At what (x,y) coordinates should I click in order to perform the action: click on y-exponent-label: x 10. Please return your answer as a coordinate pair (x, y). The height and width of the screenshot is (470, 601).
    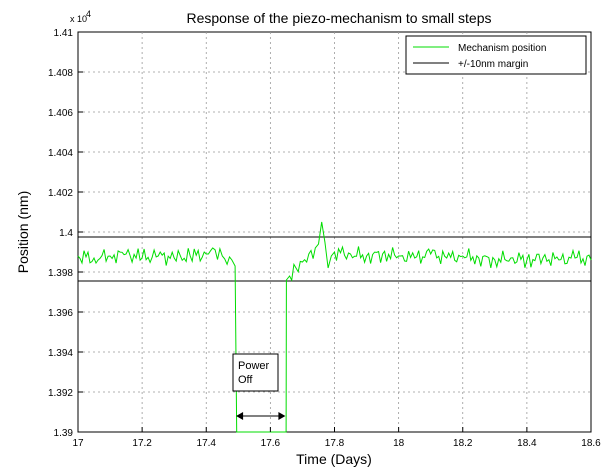
    Looking at the image, I should click on (78, 19).